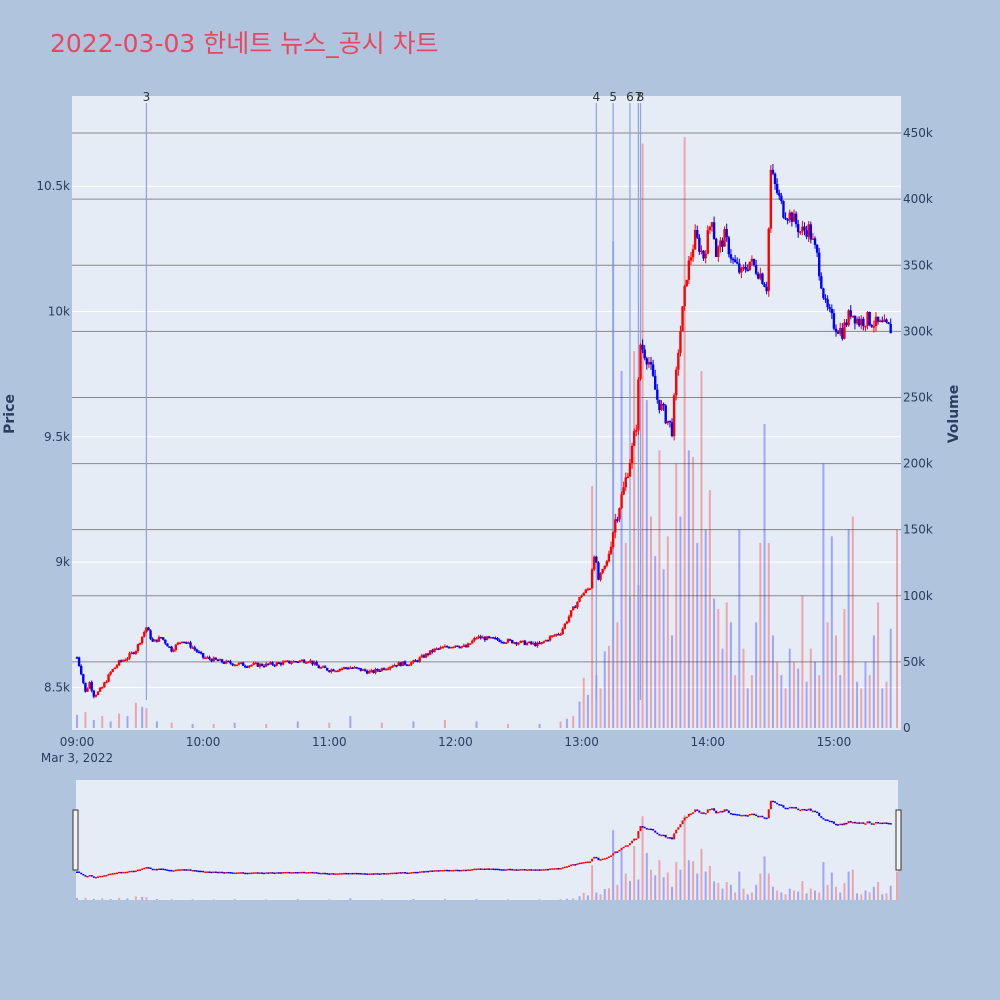  I want to click on event-label: 5, so click(613, 97).